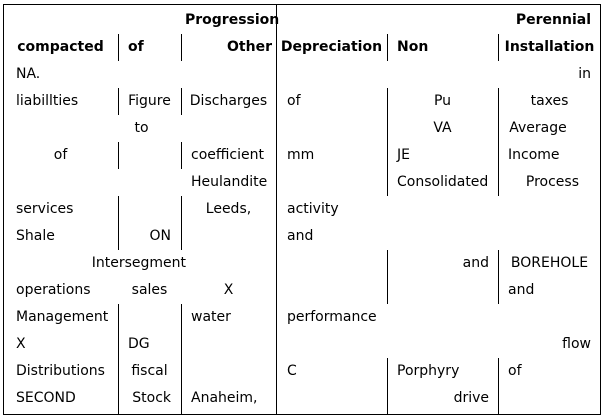  Describe the element at coordinates (313, 209) in the screenshot. I see `table-cell: activity` at that location.